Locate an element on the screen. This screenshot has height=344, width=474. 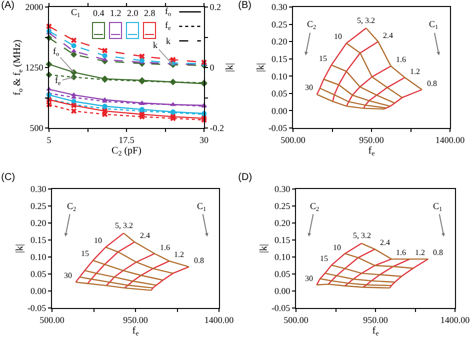
x-tick-label: 30 is located at coordinates (204, 139).